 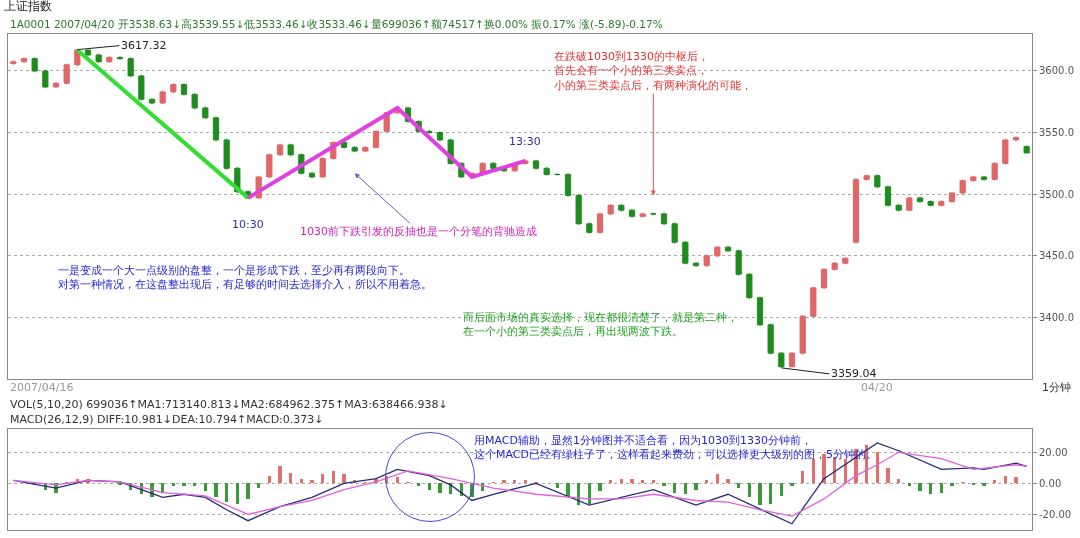 What do you see at coordinates (167, 419) in the screenshot?
I see `text: MACD(26,12,9) DIFF:10.981↓DEA:10.794↑MACD:0.373↓` at bounding box center [167, 419].